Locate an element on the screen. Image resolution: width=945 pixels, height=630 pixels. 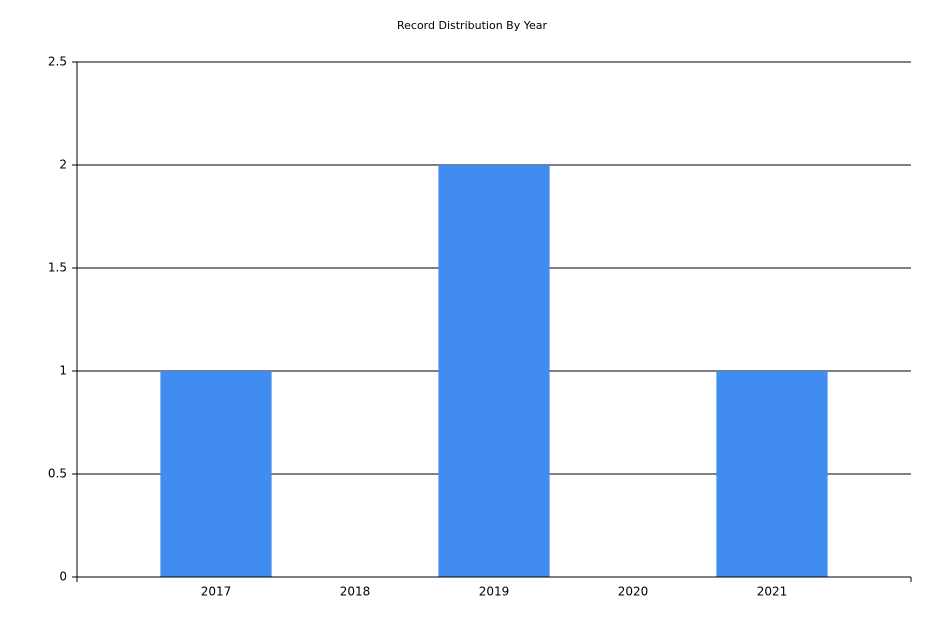
y-tick-label: 1.5 is located at coordinates (57, 268).